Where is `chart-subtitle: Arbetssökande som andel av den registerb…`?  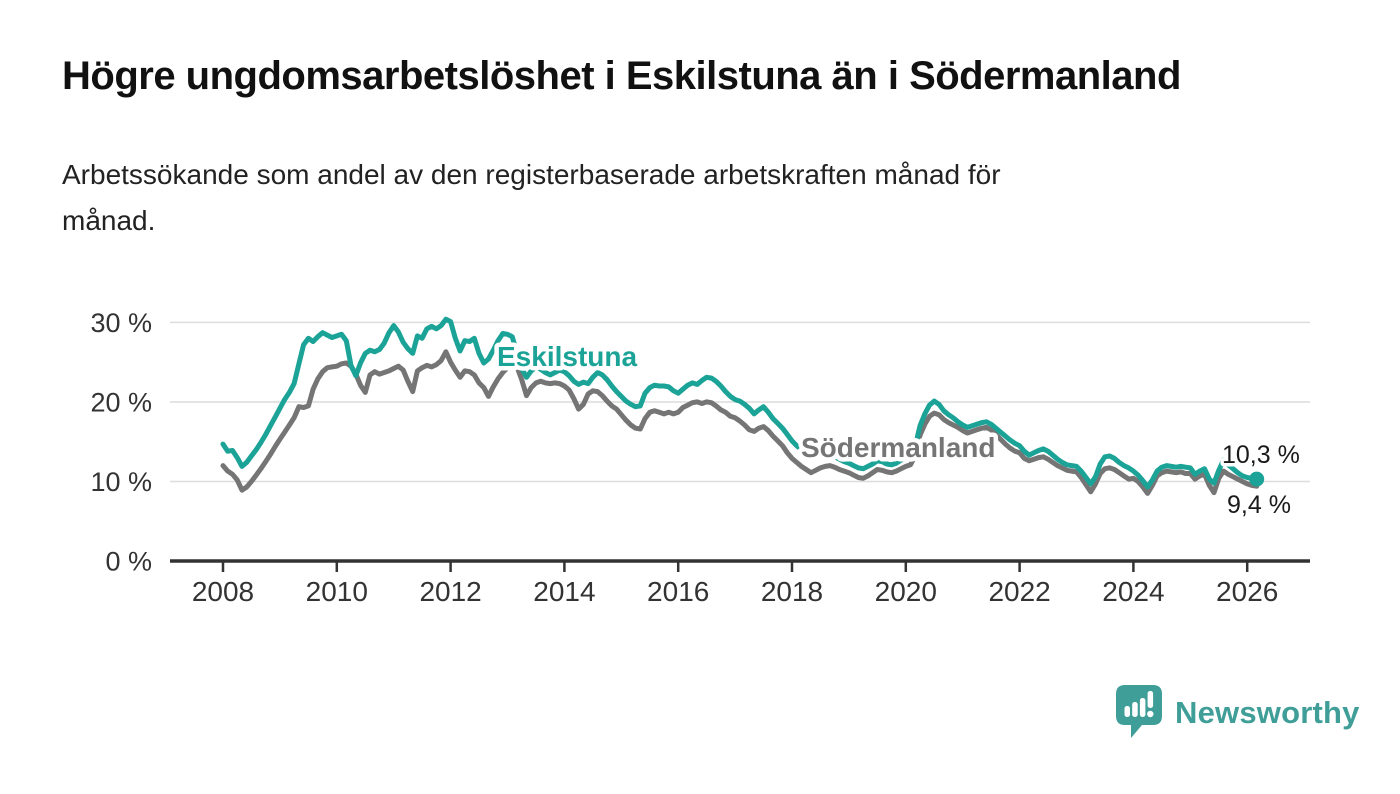 chart-subtitle: Arbetssökande som andel av den registerb… is located at coordinates (531, 198).